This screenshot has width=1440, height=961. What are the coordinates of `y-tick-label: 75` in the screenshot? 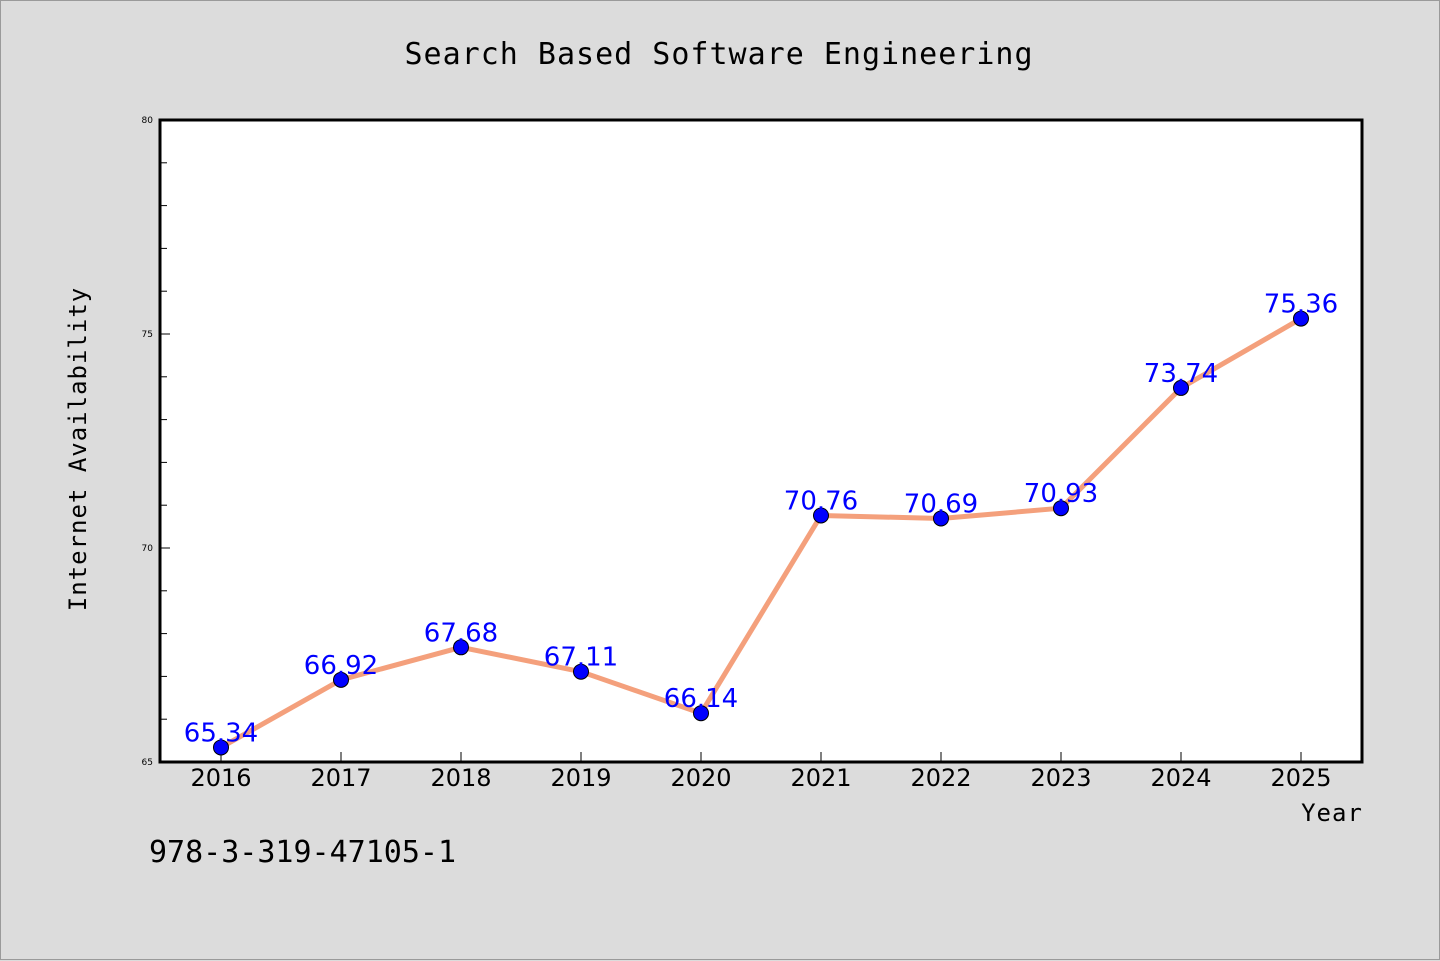 It's located at (147, 335).